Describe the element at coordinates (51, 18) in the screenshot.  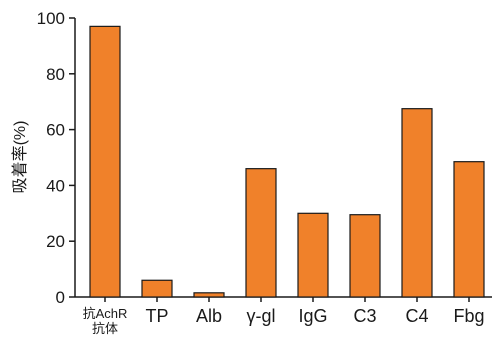
I see `y-tick-label: 100` at that location.